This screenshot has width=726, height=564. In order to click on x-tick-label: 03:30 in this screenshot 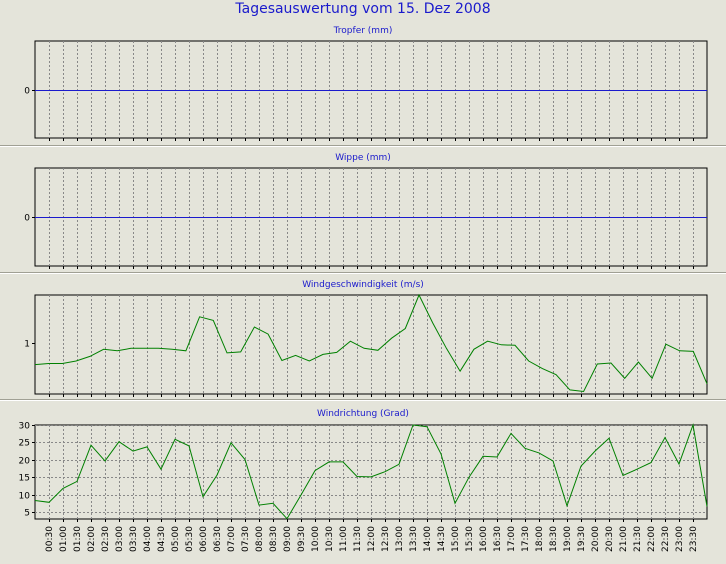, I will do `click(134, 539)`.